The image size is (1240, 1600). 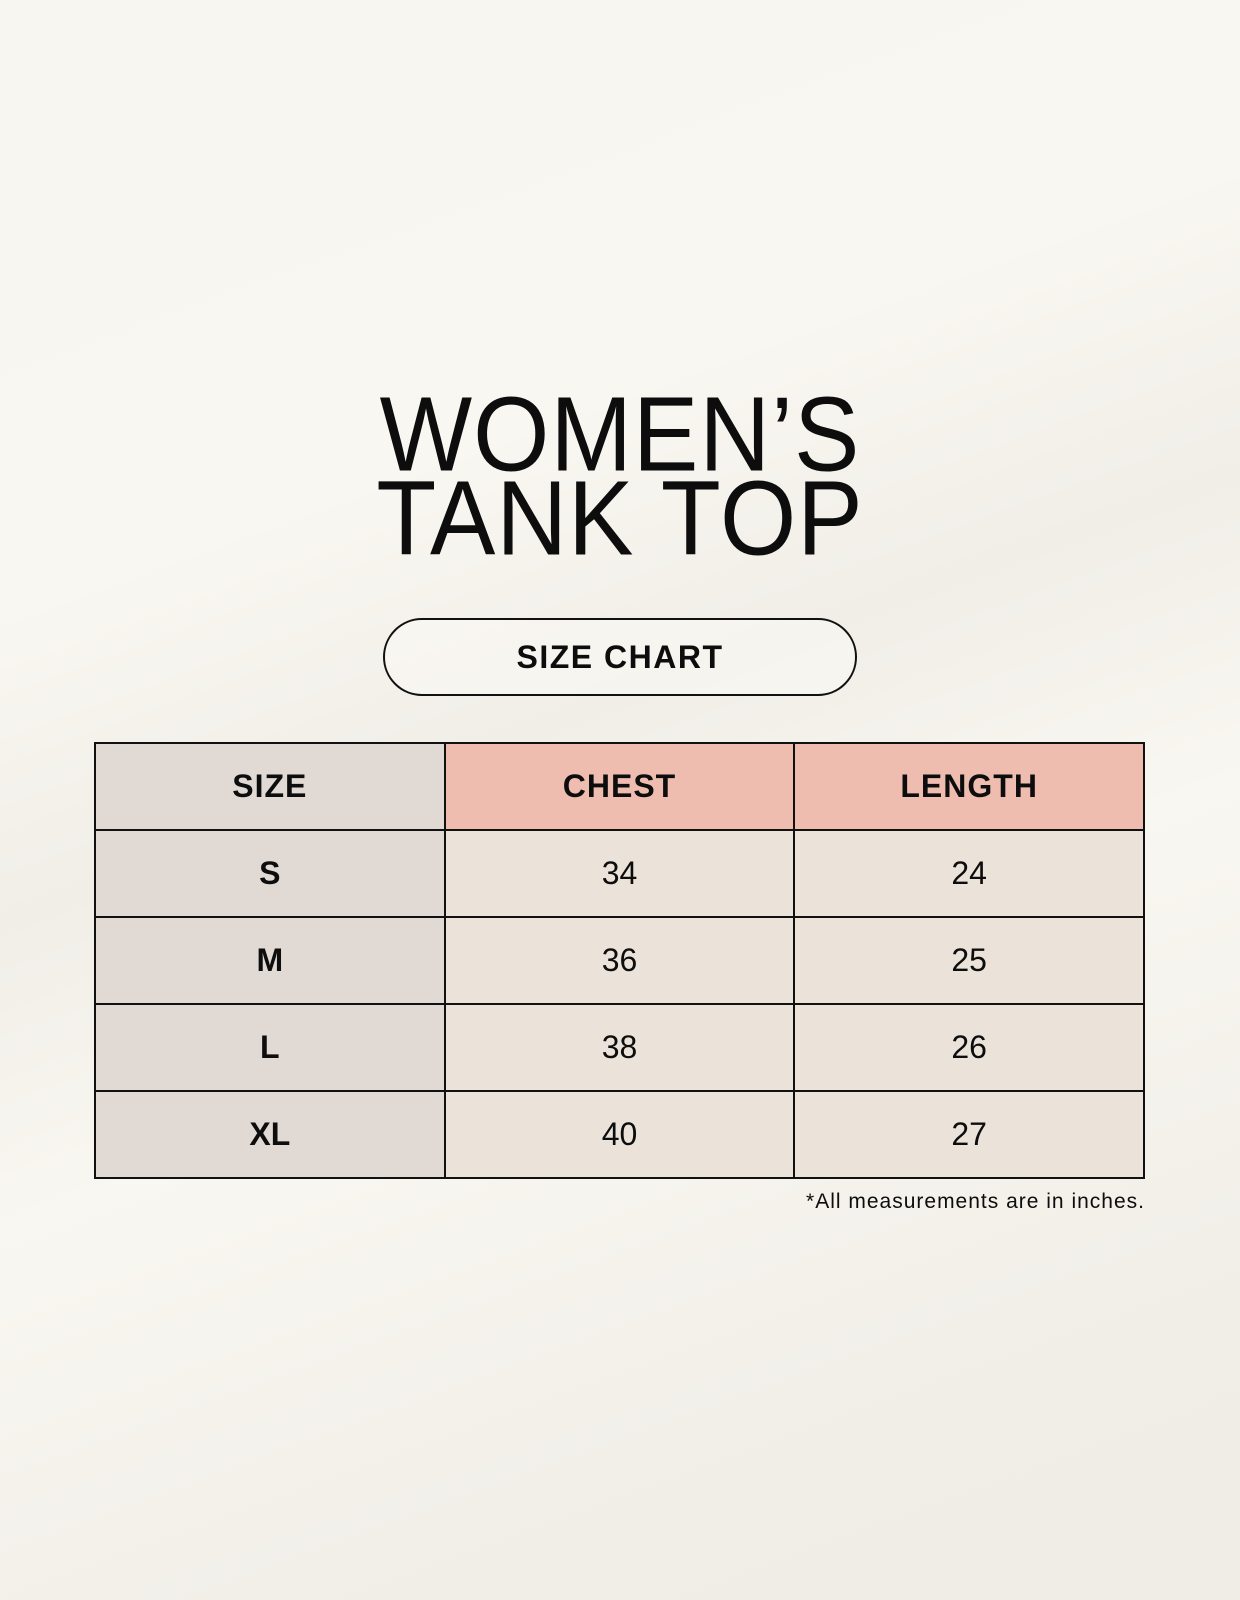 I want to click on footnote: *All measurements are in inches., so click(x=975, y=1201).